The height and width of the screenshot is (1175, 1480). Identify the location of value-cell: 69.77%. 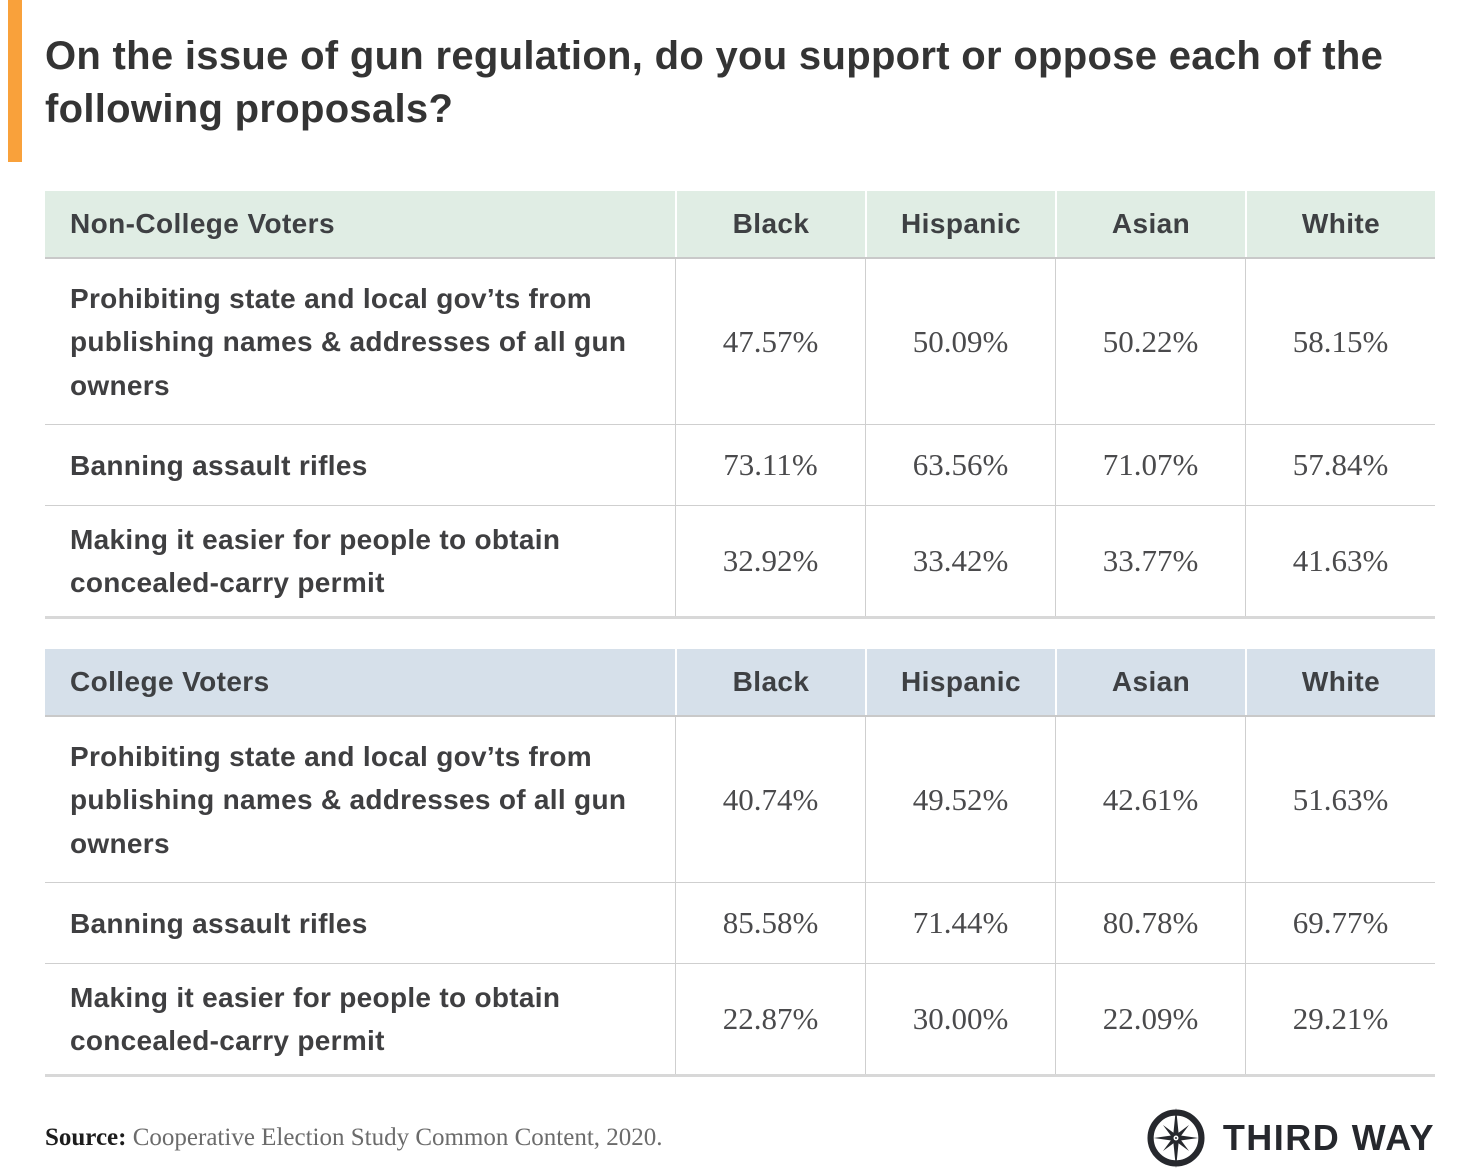
(1340, 923).